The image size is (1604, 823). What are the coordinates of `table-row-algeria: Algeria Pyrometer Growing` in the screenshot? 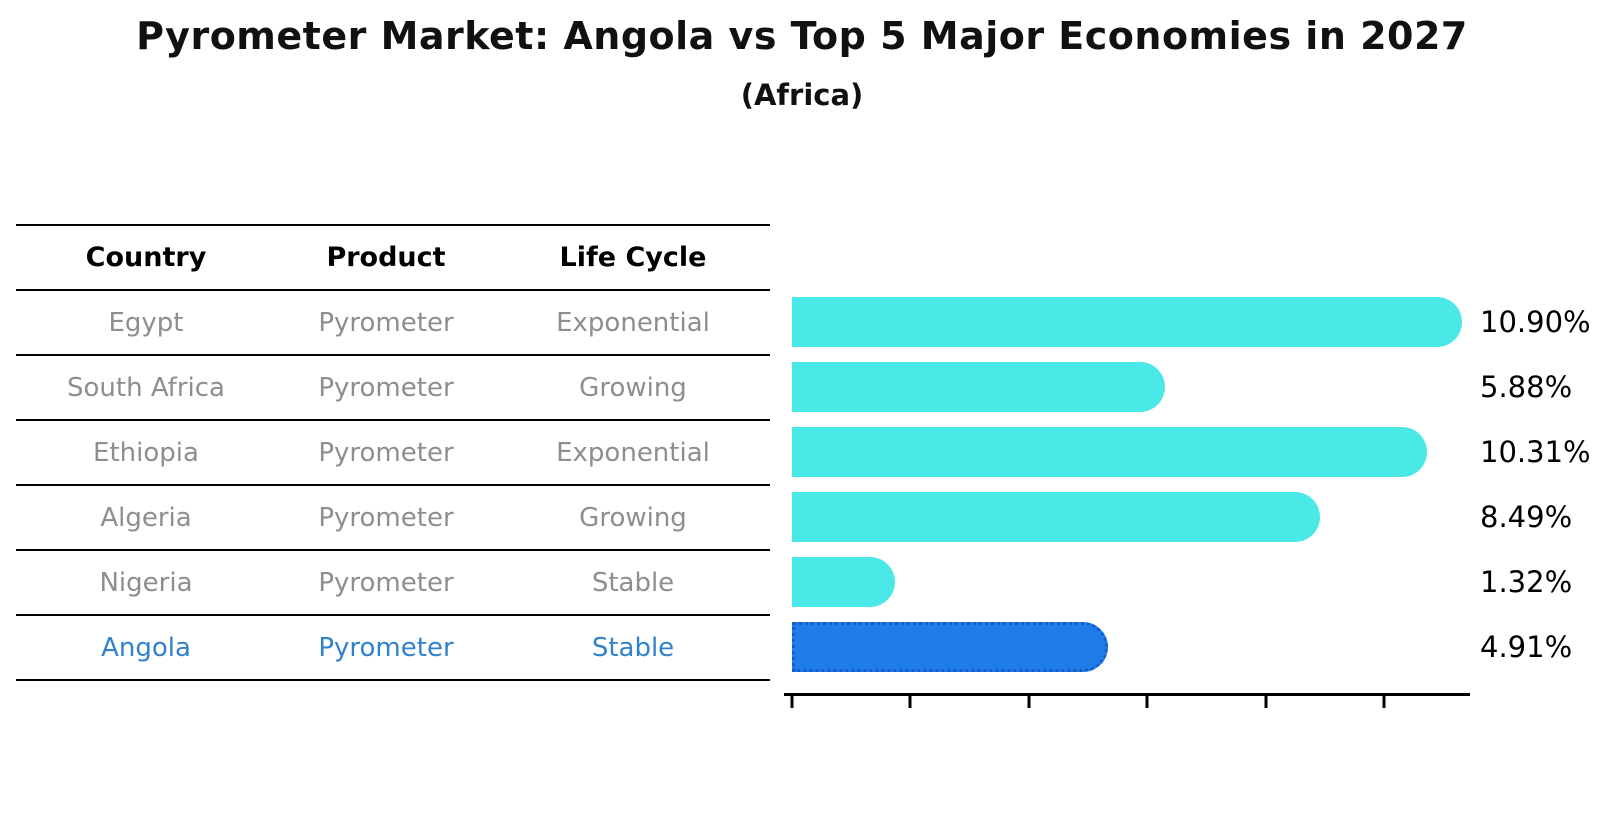 It's located at (393, 518).